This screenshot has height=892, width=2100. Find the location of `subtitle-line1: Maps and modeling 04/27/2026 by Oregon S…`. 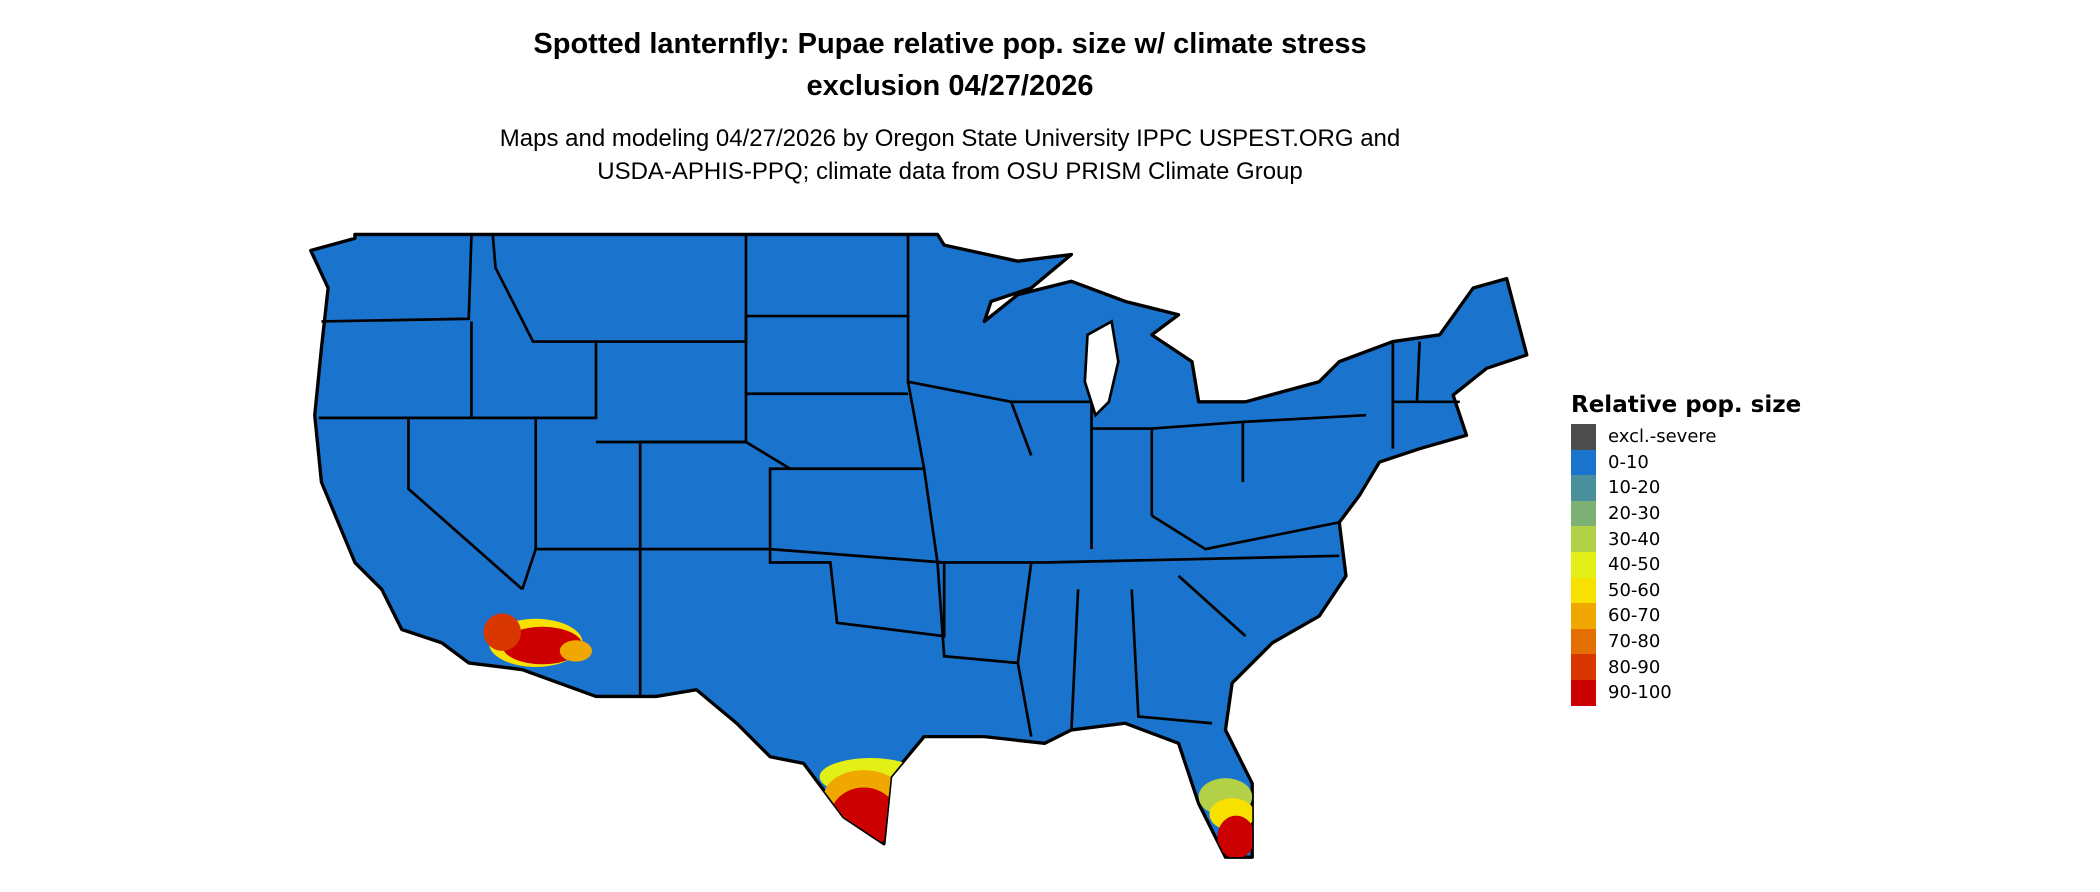

subtitle-line1: Maps and modeling 04/27/2026 by Oregon S… is located at coordinates (950, 138).